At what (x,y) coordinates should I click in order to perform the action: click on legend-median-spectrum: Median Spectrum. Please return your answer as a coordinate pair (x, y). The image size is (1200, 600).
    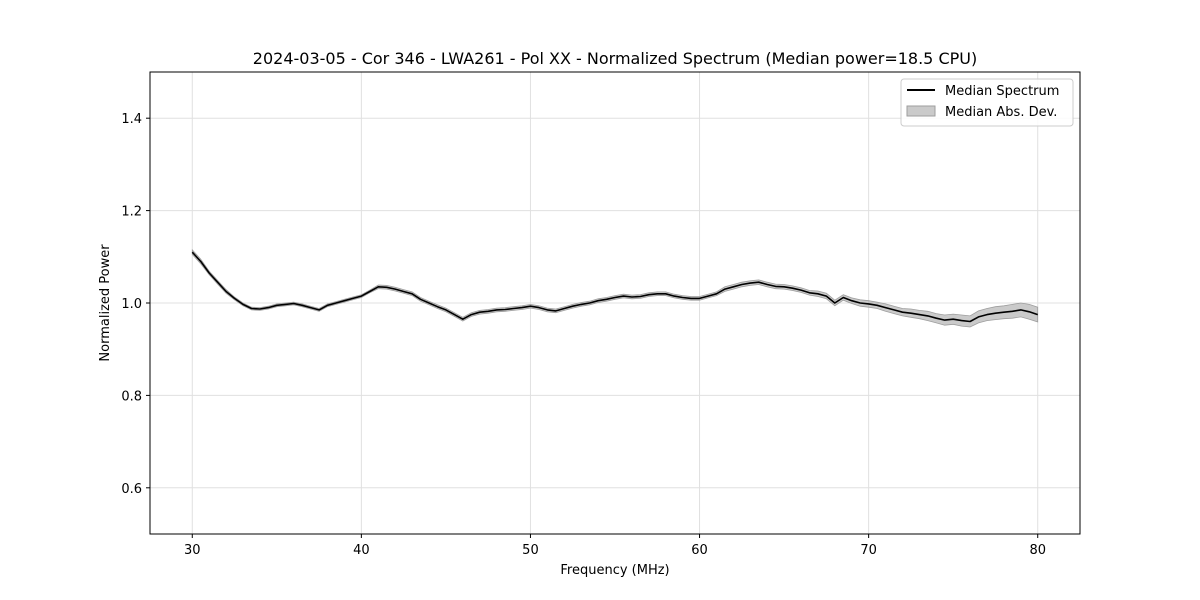
    Looking at the image, I should click on (1002, 91).